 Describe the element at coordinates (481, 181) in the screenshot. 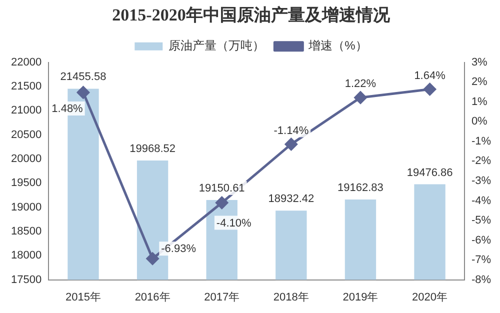

I see `y2-tick-label: -3%` at that location.